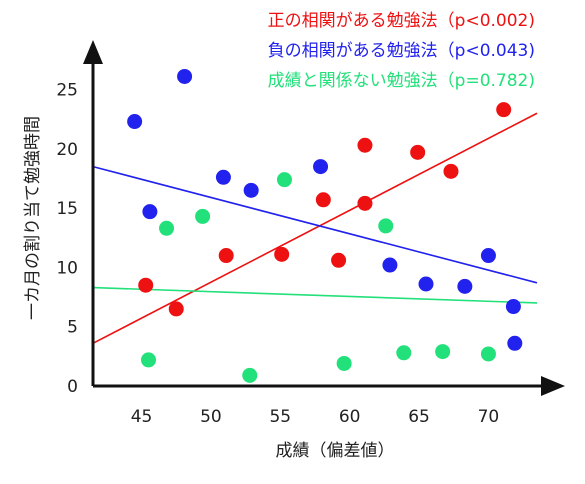 The width and height of the screenshot is (585, 484). Describe the element at coordinates (67, 150) in the screenshot. I see `y-tick-label: 20` at that location.